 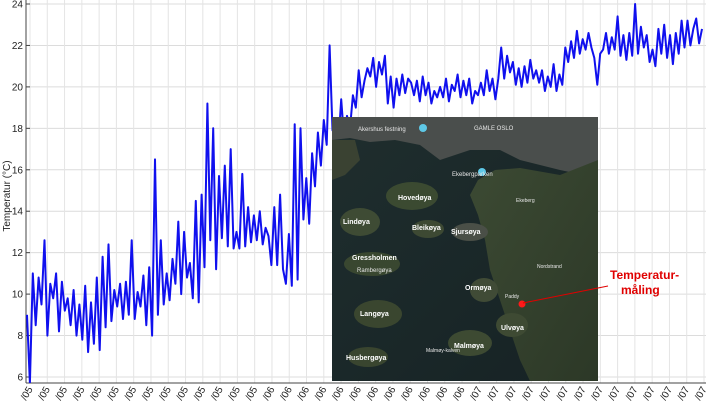 I want to click on island-ormoya, so click(x=484, y=290).